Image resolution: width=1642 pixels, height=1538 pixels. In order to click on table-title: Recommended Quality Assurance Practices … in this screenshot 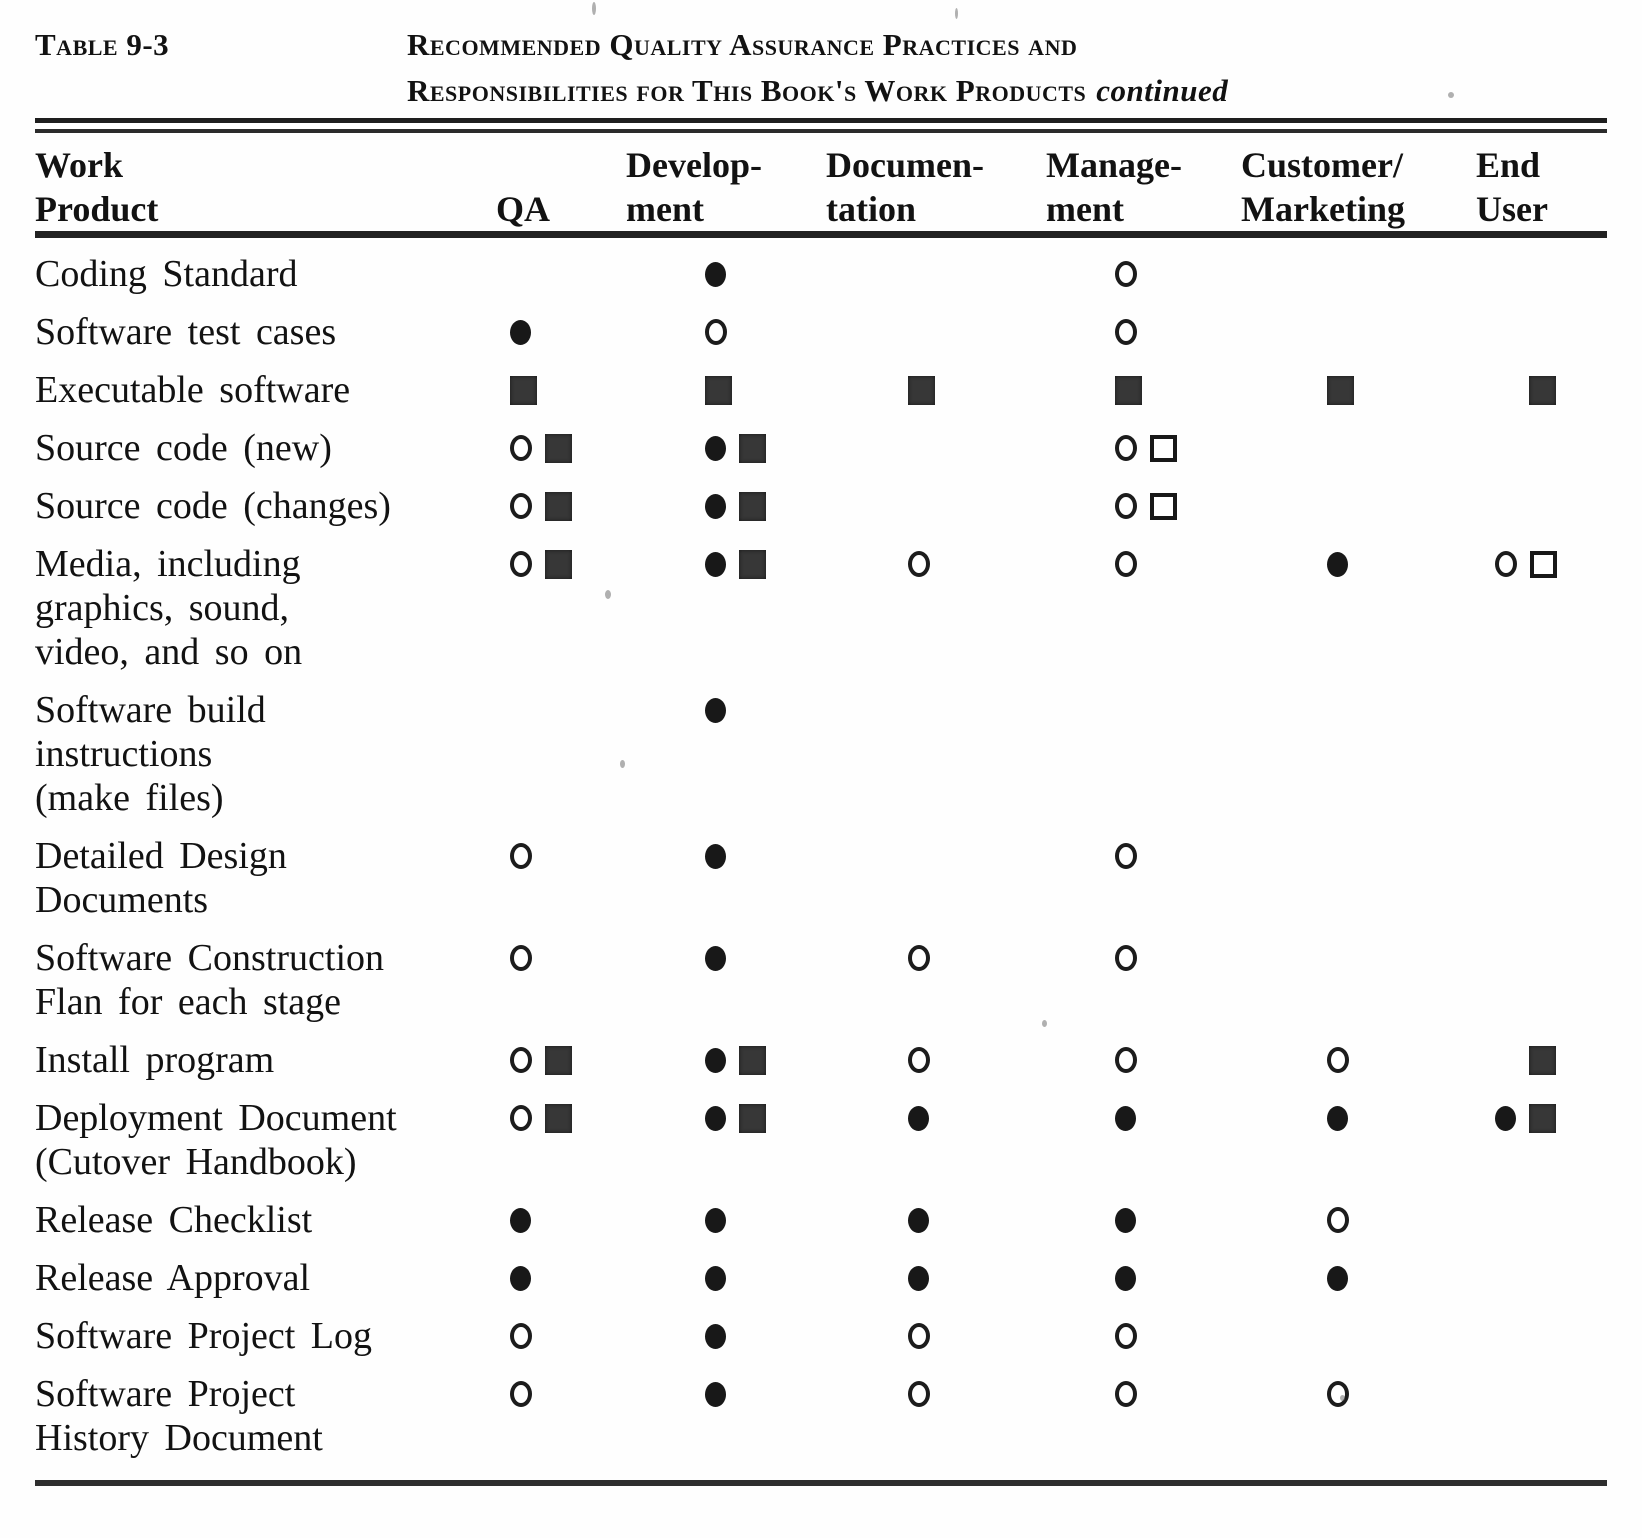, I will do `click(817, 68)`.